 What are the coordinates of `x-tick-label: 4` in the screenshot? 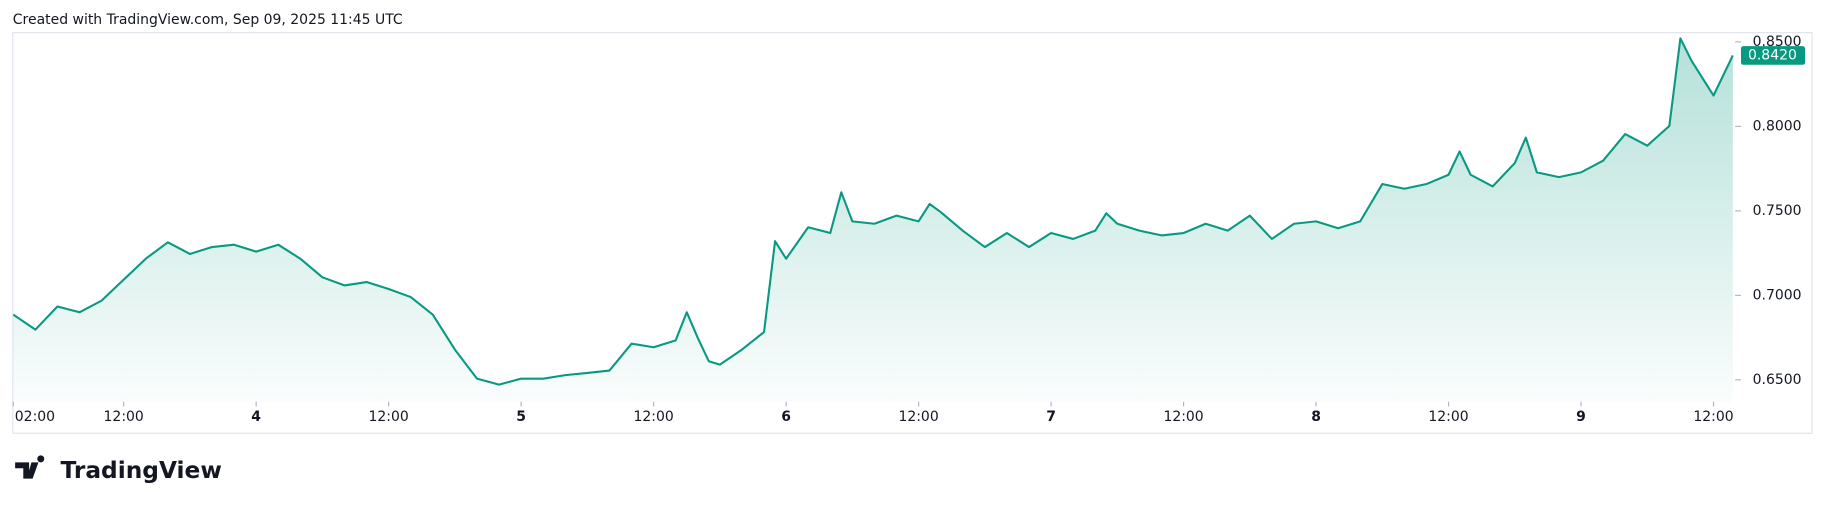 It's located at (256, 417).